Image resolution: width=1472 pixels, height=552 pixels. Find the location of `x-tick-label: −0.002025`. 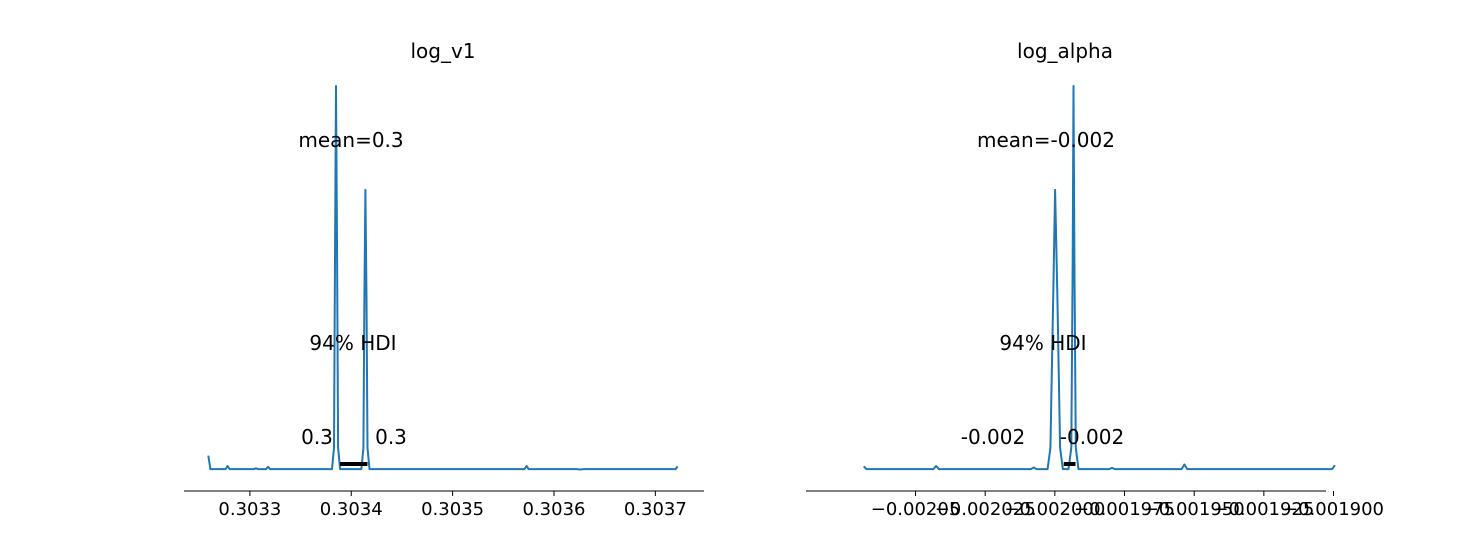

x-tick-label: −0.002025 is located at coordinates (985, 509).